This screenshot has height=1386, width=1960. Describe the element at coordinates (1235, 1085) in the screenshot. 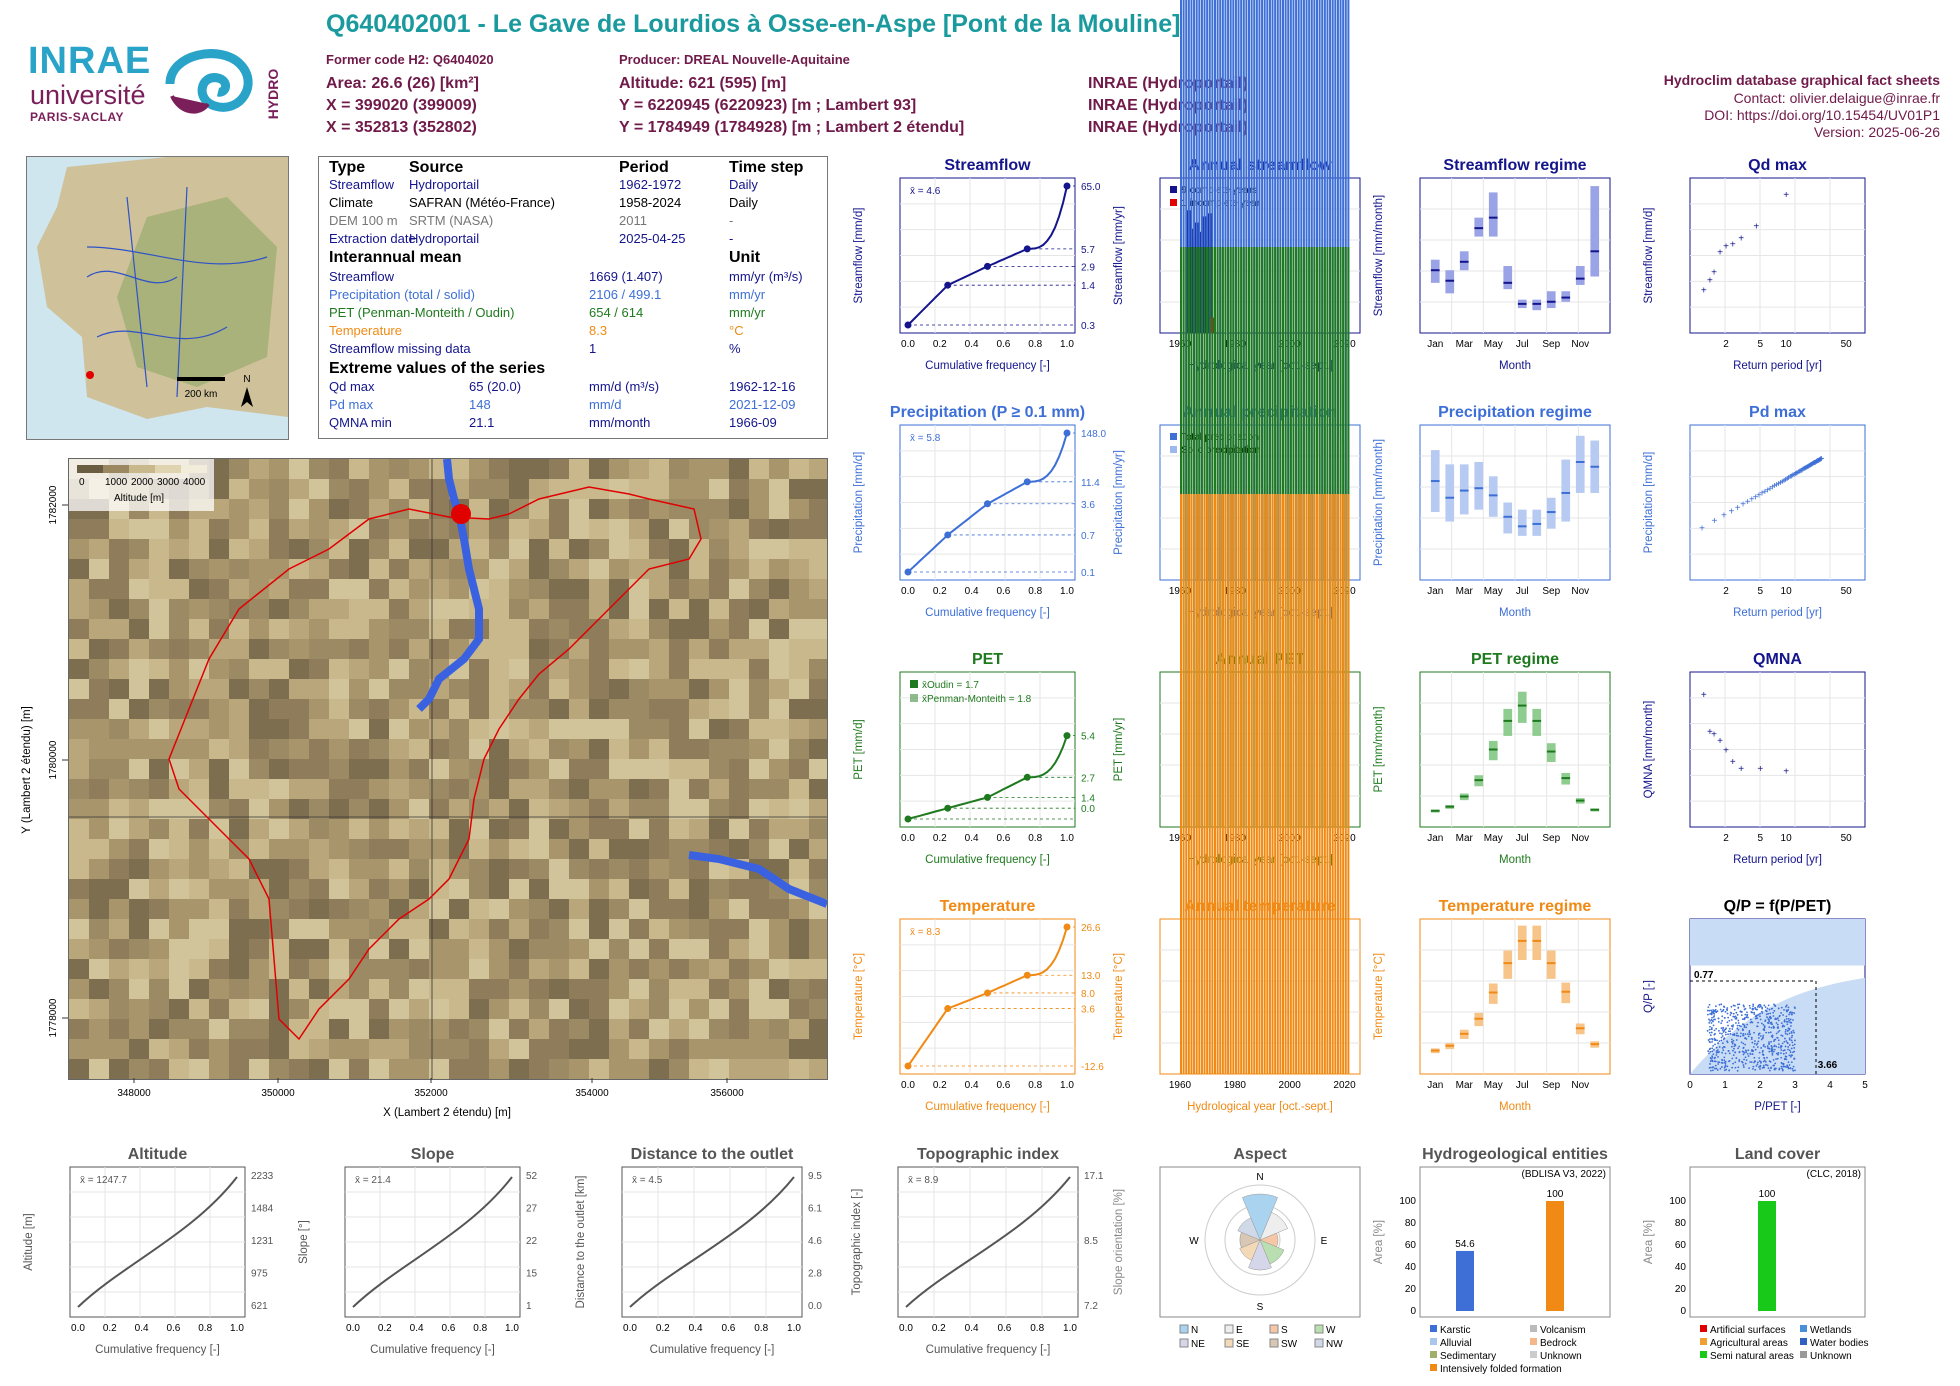

I see `x-tick-label: 1980` at that location.